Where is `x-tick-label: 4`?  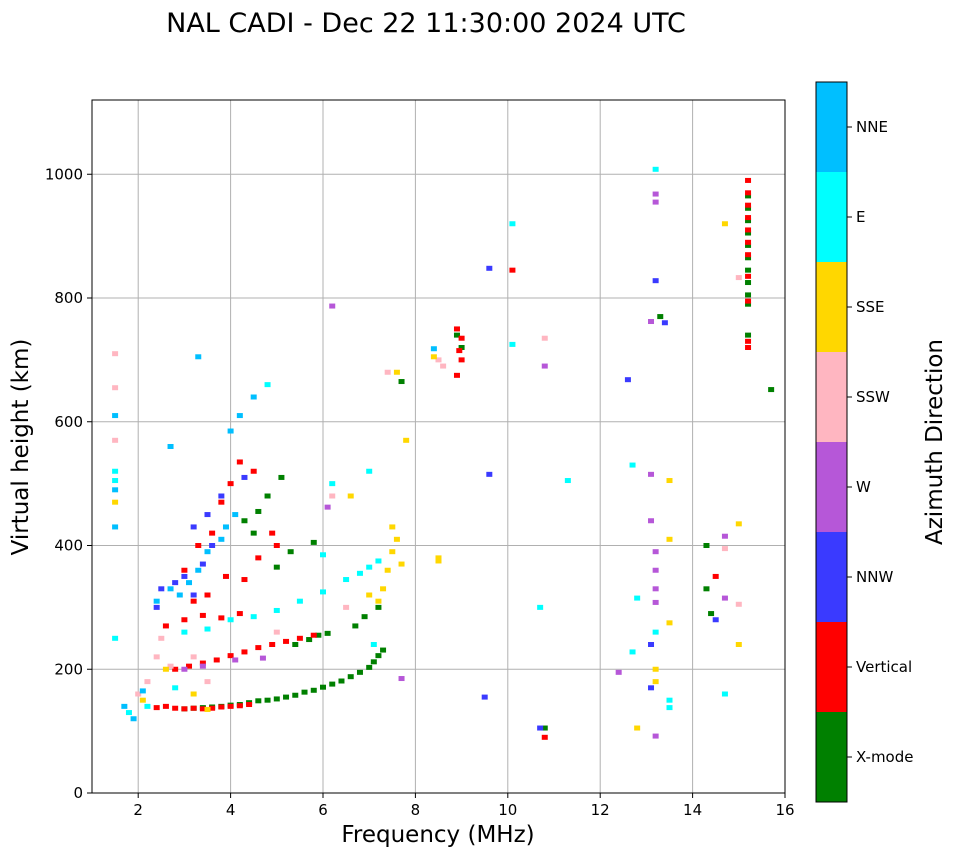 x-tick-label: 4 is located at coordinates (231, 810).